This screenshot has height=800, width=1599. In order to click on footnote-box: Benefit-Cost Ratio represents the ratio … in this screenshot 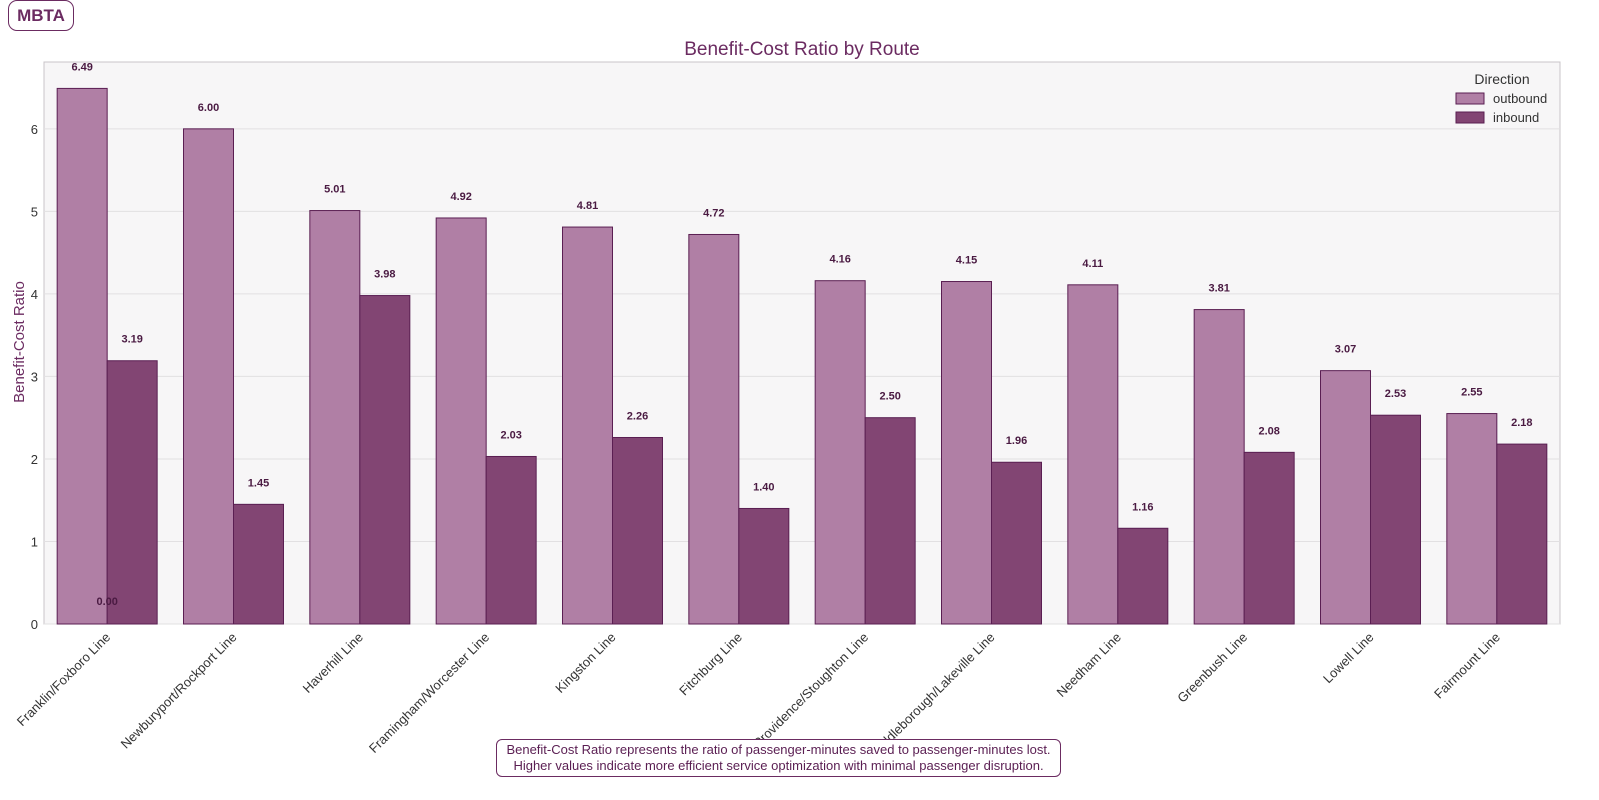, I will do `click(778, 758)`.